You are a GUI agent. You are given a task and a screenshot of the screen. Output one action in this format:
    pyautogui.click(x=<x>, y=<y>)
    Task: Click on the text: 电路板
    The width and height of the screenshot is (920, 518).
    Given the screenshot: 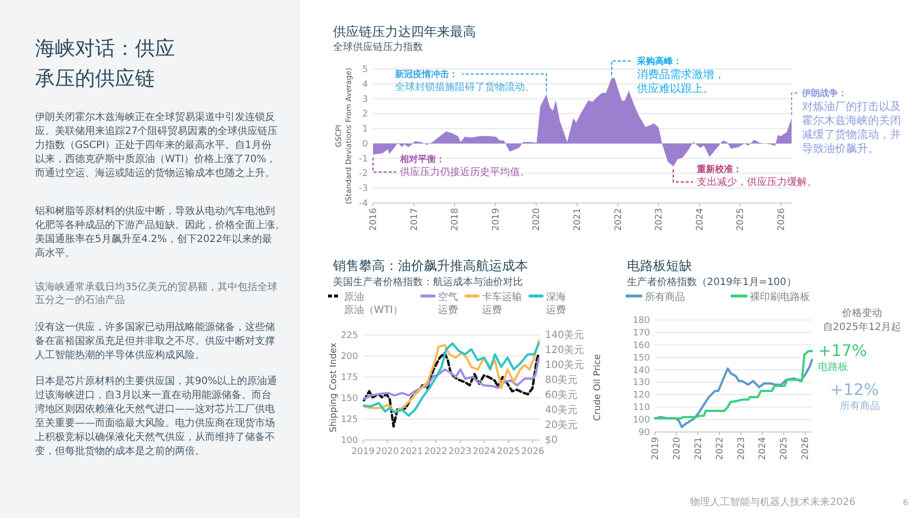 What is the action you would take?
    pyautogui.click(x=833, y=367)
    